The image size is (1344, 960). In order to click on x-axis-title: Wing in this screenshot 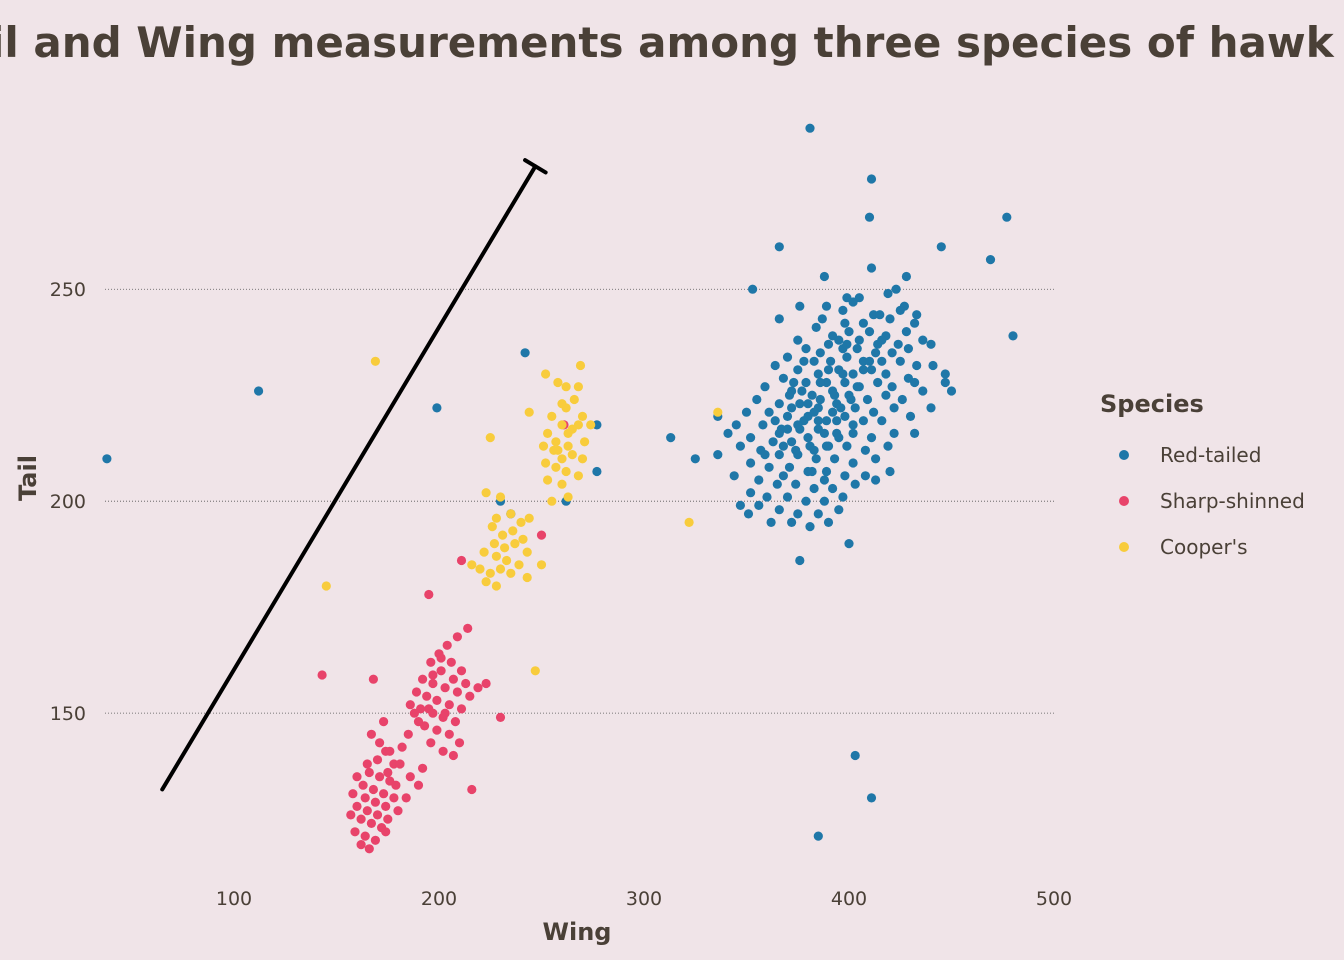, I will do `click(577, 932)`.